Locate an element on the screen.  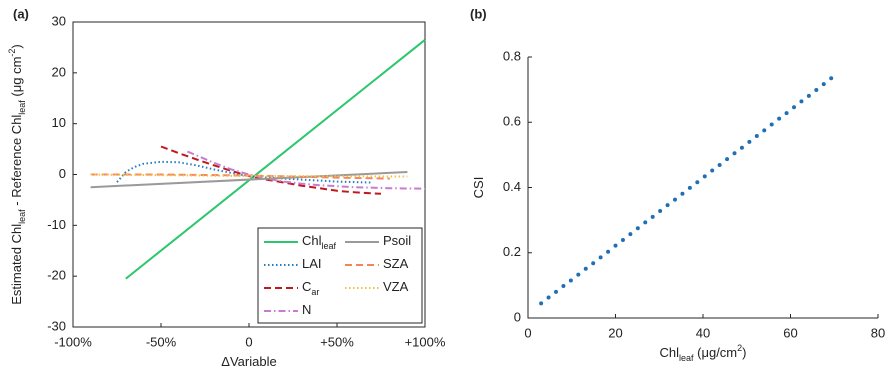
y-tick-label: -30 is located at coordinates (56, 325).